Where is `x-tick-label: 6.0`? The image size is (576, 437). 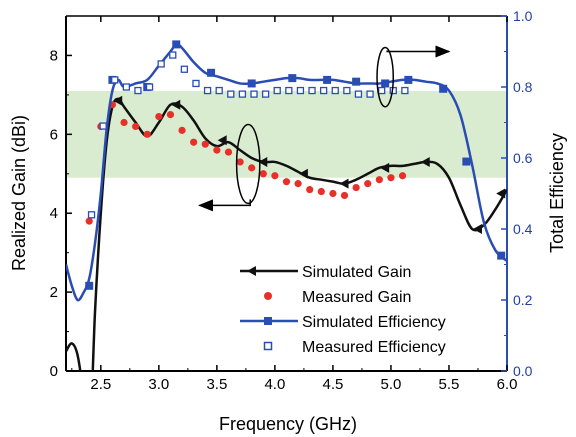 x-tick-label: 6.0 is located at coordinates (507, 384).